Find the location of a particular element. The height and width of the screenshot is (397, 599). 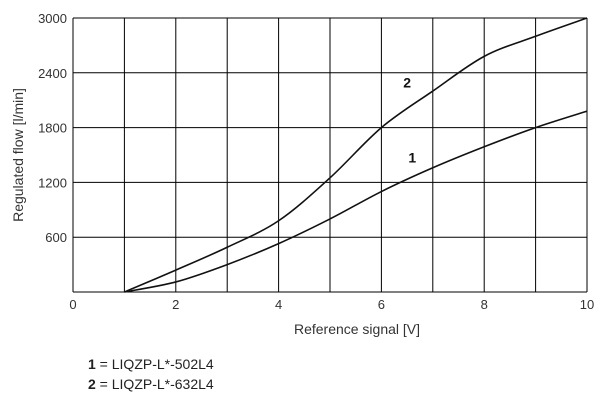

curve-label-2: 2 is located at coordinates (407, 82).